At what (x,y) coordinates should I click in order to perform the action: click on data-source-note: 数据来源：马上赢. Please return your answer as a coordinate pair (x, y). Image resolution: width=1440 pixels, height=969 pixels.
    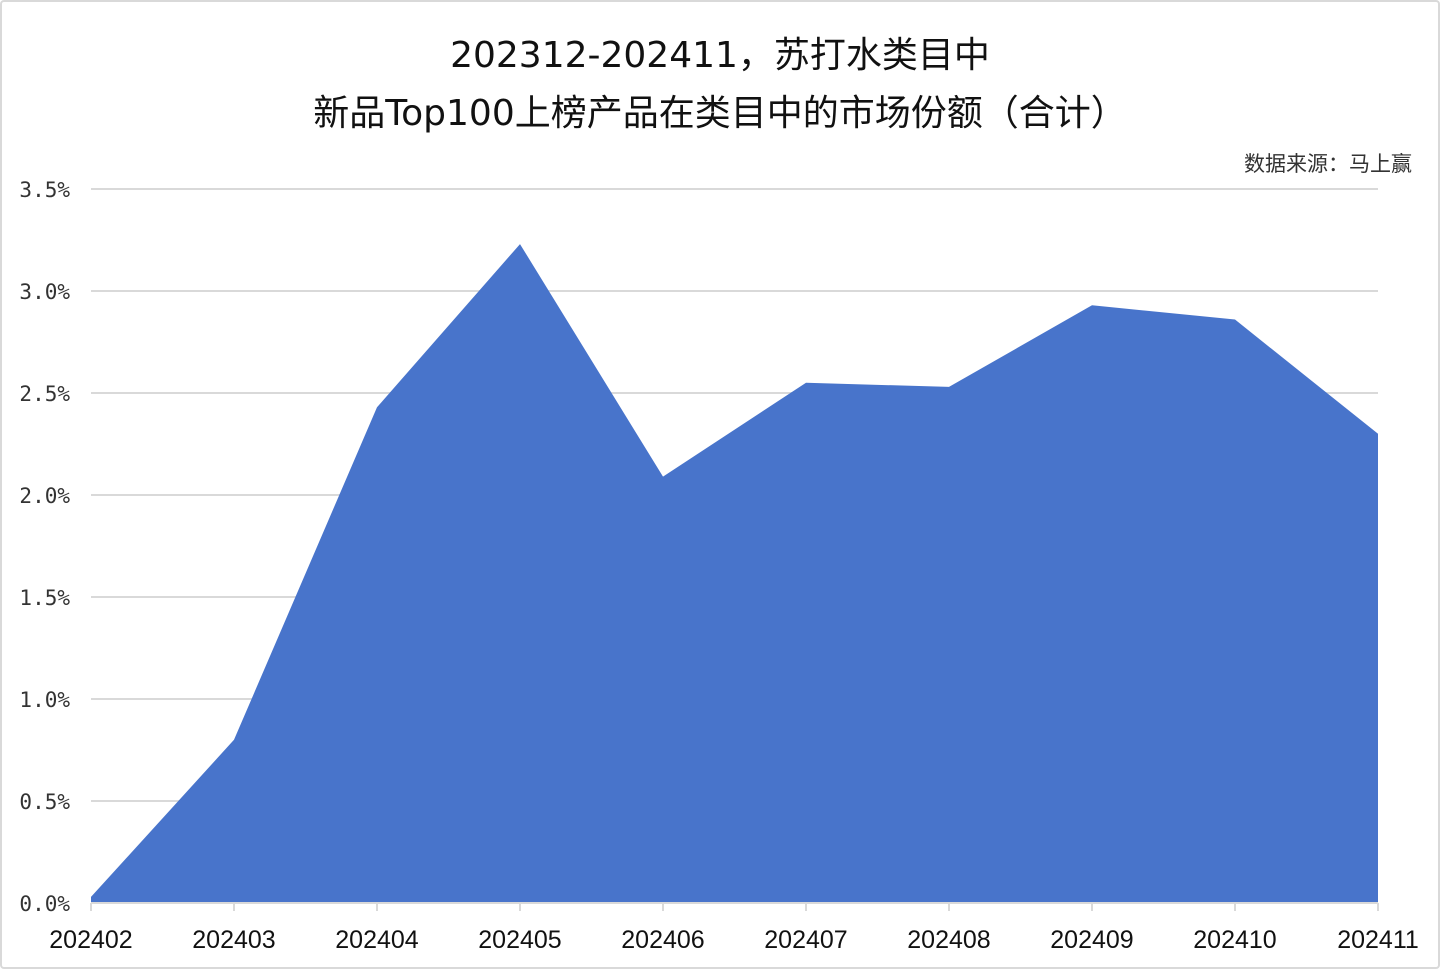
    Looking at the image, I should click on (1328, 164).